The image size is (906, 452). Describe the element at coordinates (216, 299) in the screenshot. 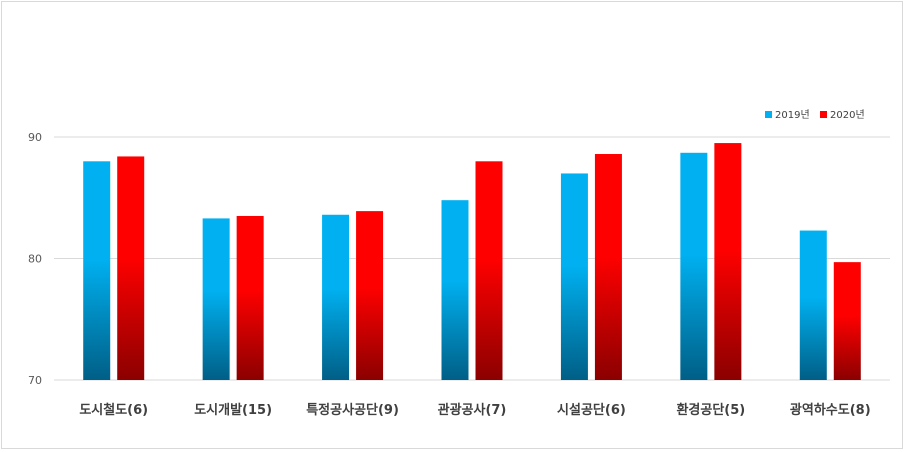

I see `bar-2019년-1` at that location.